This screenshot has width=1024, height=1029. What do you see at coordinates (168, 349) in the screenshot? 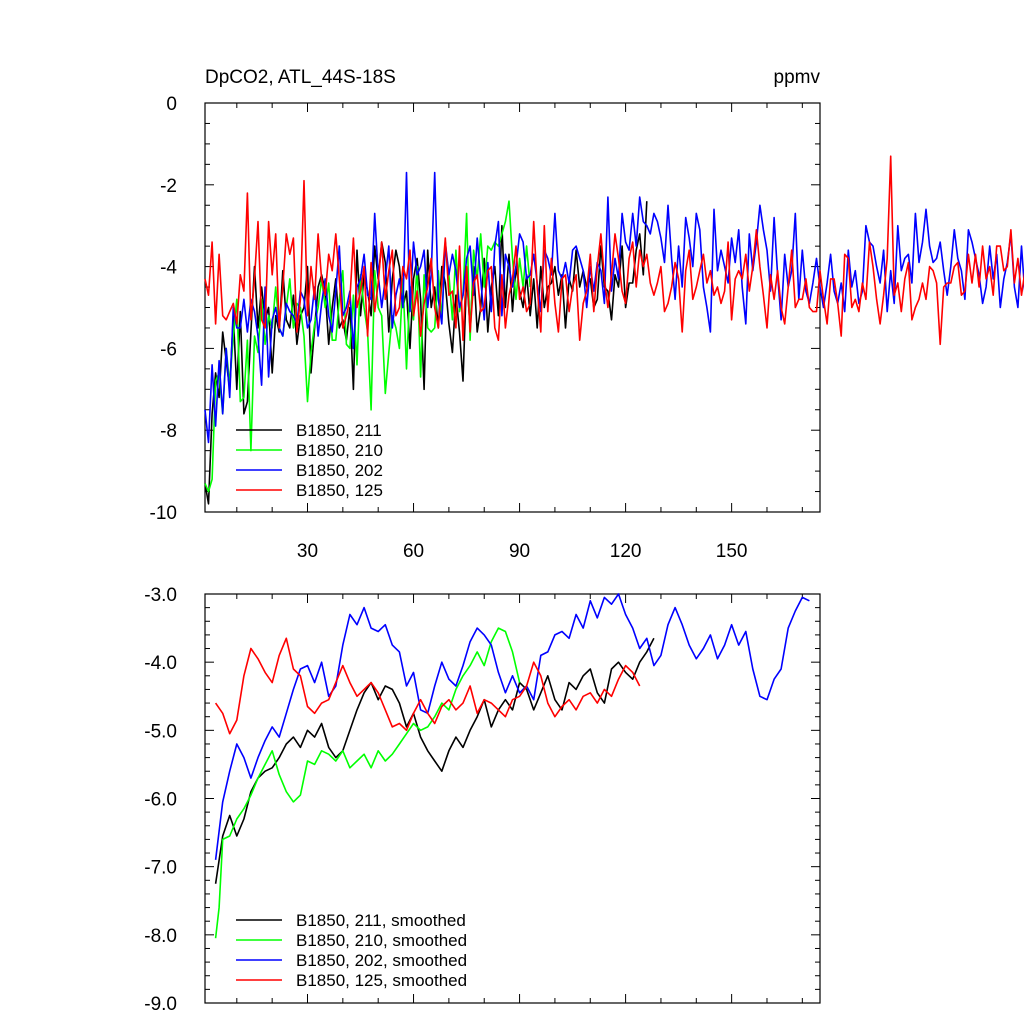
I see `y-tick-label: -6` at bounding box center [168, 349].